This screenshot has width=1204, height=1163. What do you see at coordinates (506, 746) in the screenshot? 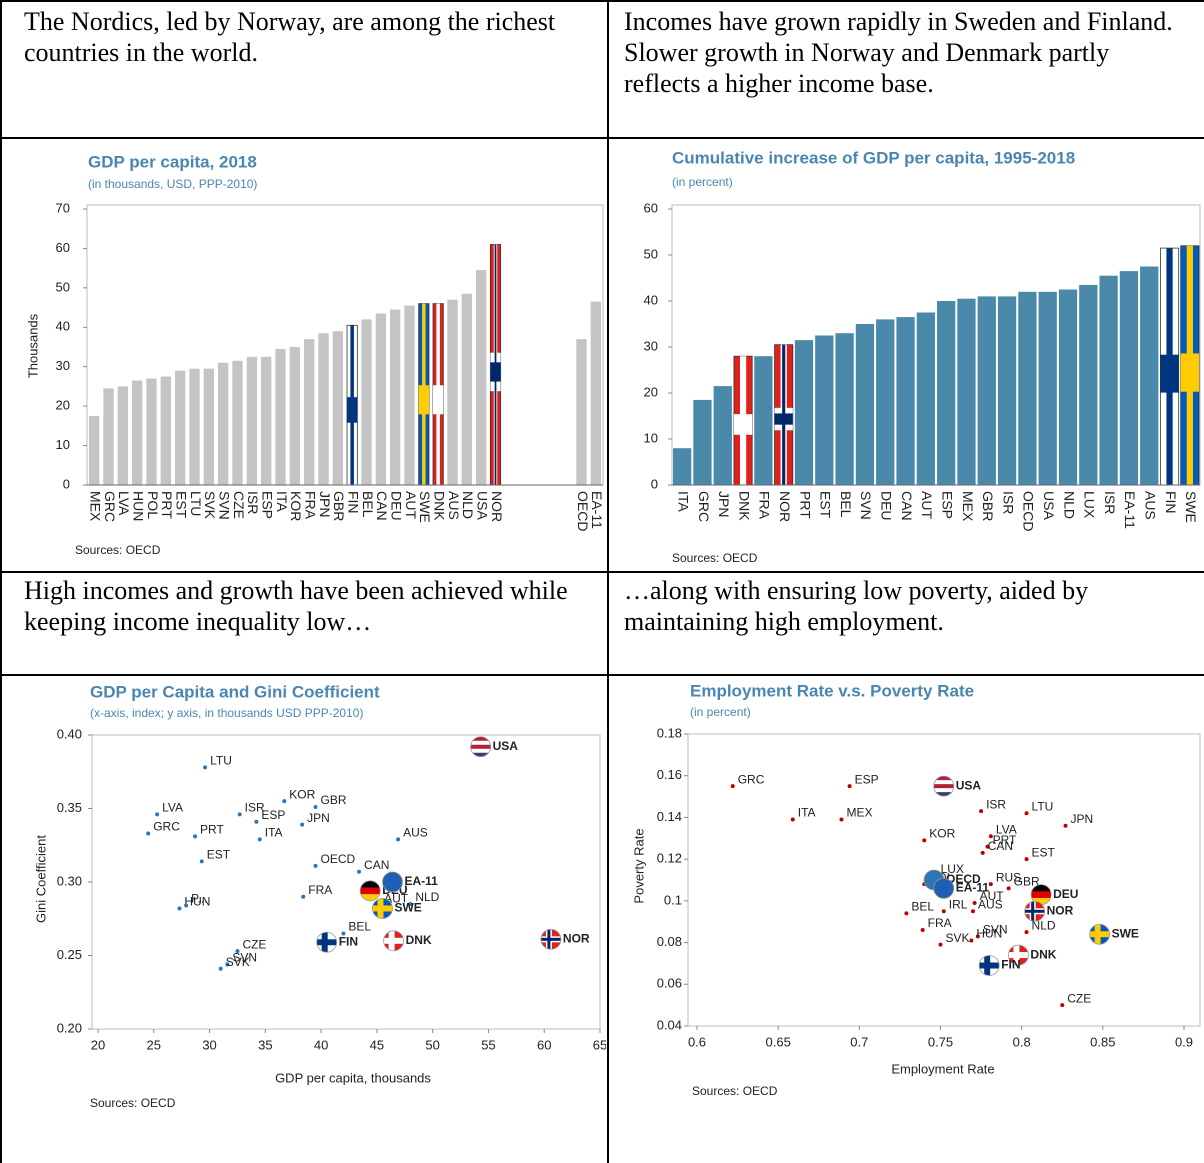
I see `point-label: USA` at bounding box center [506, 746].